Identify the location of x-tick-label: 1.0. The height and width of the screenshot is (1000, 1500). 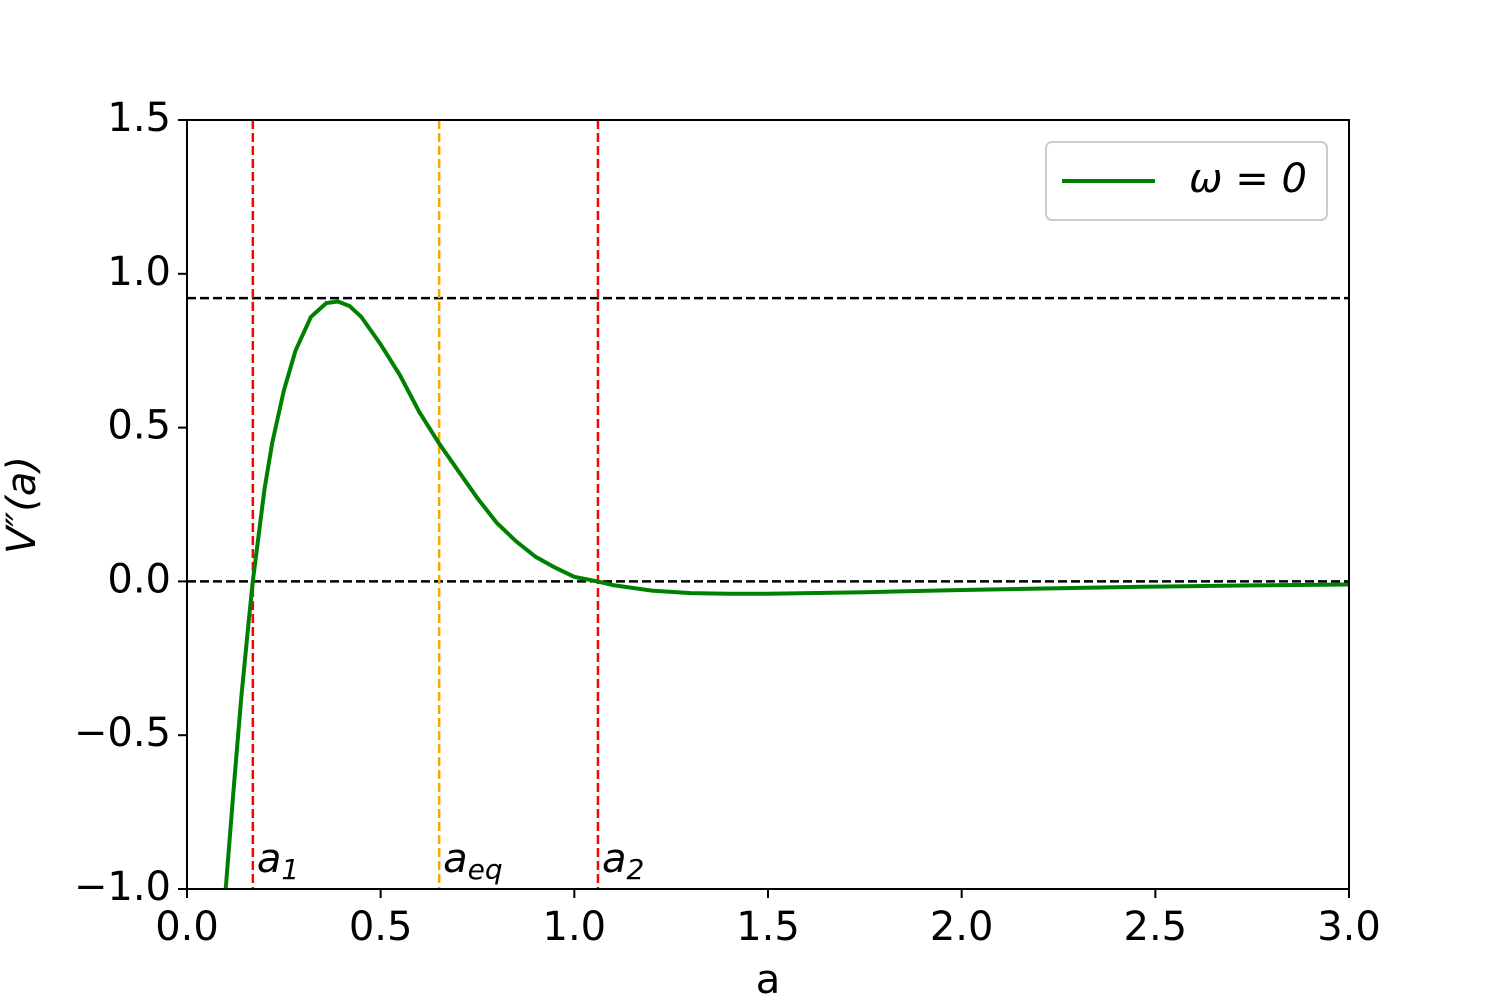
(575, 927).